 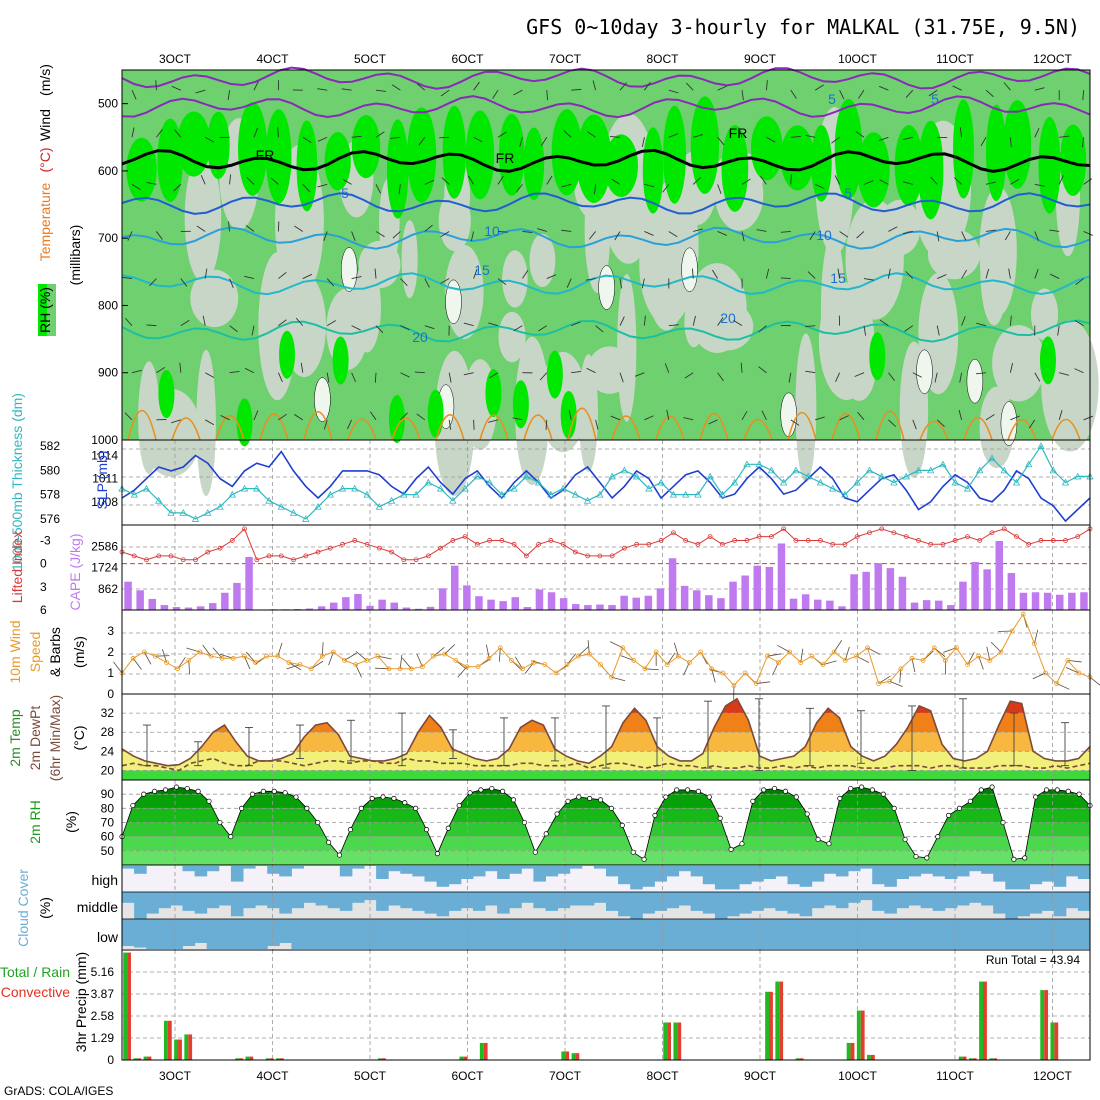 I want to click on rh-tick-label: 50, so click(x=108, y=851).